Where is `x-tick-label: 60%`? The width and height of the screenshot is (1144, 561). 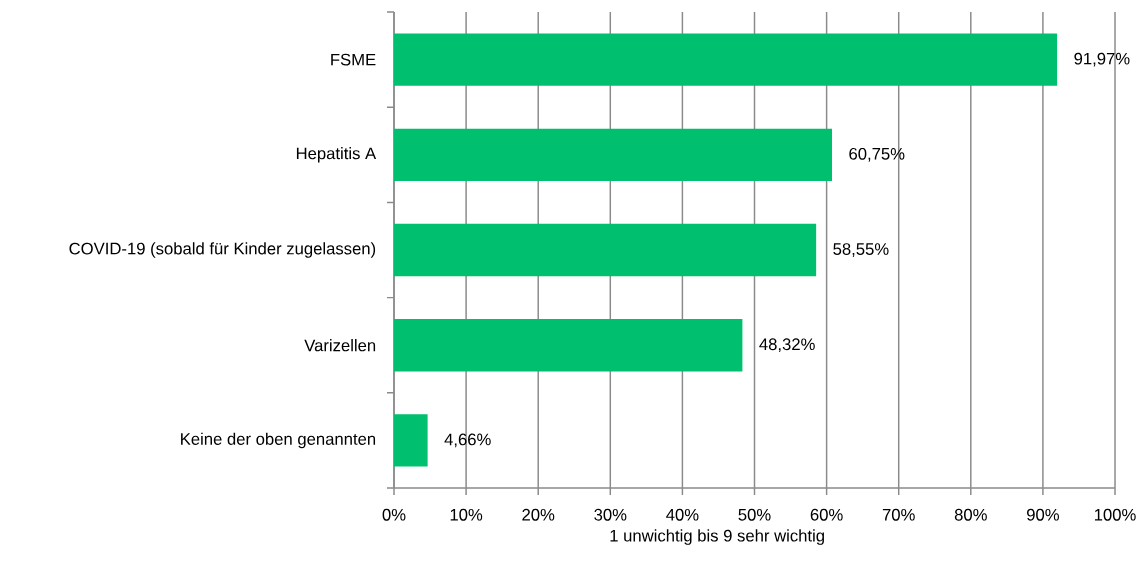 x-tick-label: 60% is located at coordinates (826, 514).